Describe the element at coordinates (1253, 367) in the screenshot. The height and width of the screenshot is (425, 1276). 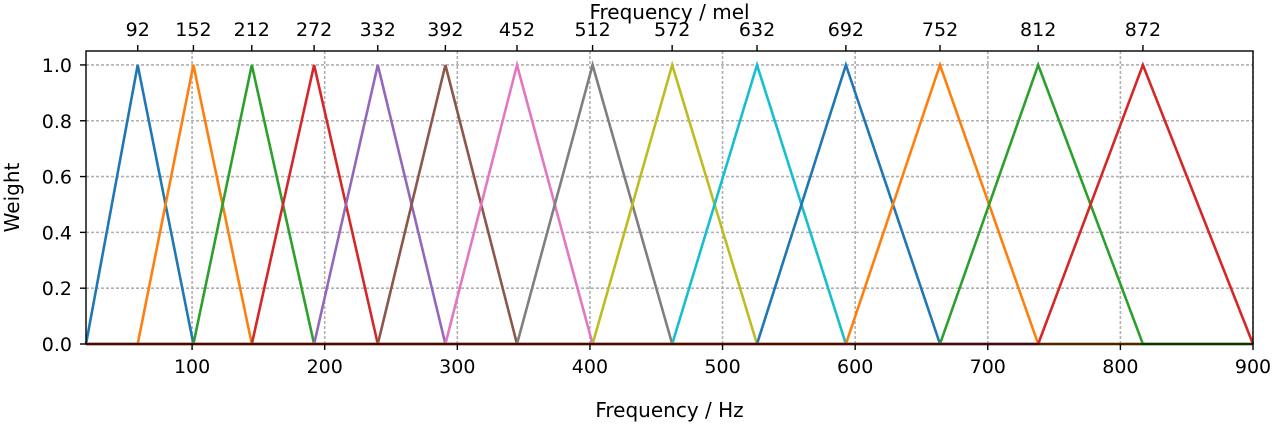
I see `x-tick-label: 900` at that location.